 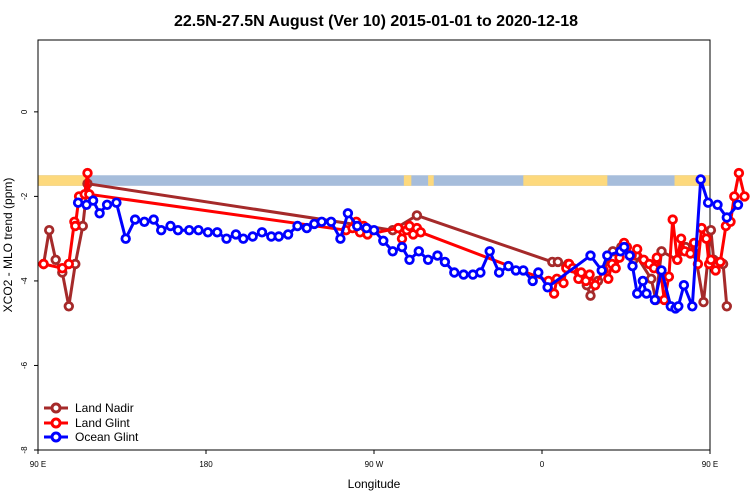 I want to click on y-tick-label: -6, so click(x=24, y=365).